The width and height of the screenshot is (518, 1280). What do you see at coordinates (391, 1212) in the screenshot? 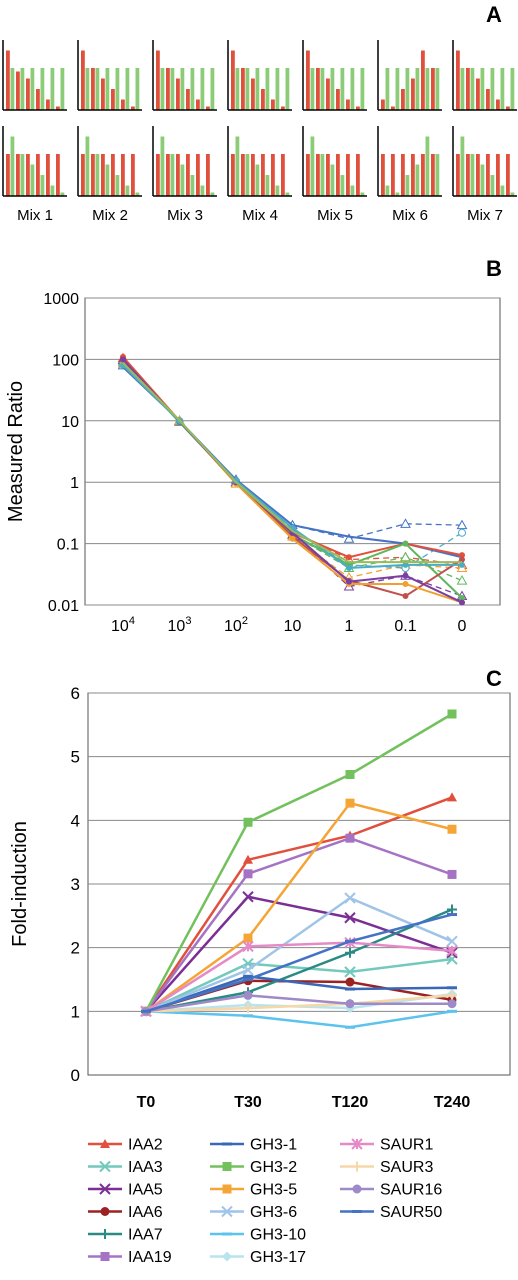
I see `legend-item-SAUR50: SAUR50` at bounding box center [391, 1212].